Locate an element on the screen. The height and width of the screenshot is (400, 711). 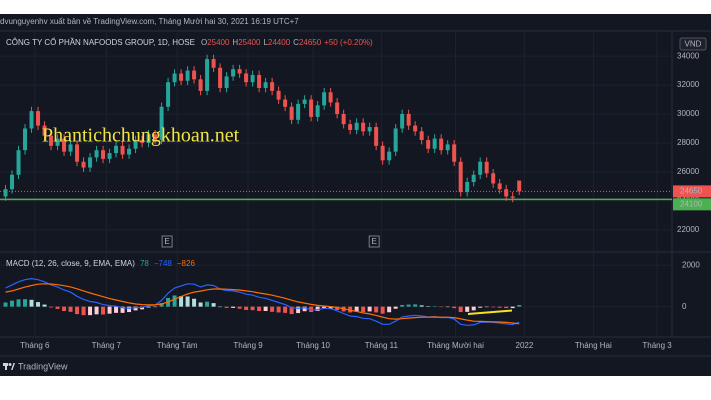
x-tick-label: Tháng Hai is located at coordinates (593, 345).